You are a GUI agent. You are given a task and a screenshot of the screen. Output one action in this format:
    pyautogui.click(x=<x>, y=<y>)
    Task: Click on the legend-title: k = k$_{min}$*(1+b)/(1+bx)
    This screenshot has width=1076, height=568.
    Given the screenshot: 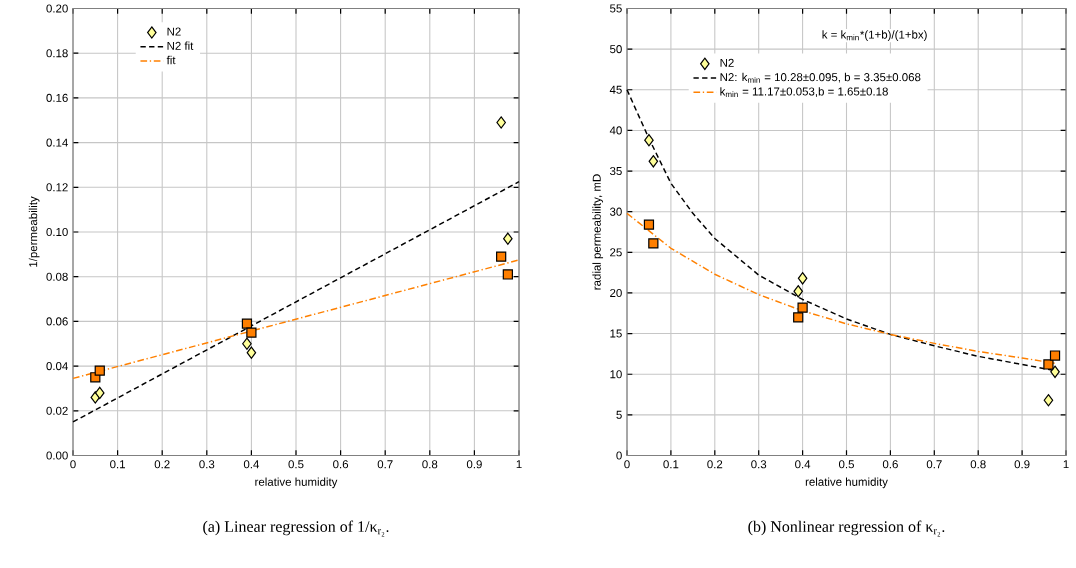 What is the action you would take?
    pyautogui.click(x=874, y=36)
    